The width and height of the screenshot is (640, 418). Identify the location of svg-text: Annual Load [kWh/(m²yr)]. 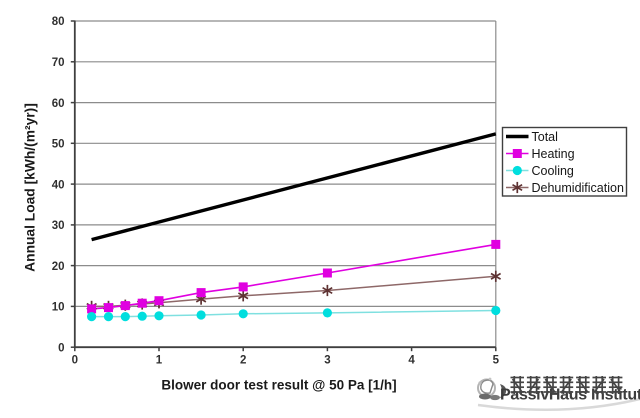
(30, 187).